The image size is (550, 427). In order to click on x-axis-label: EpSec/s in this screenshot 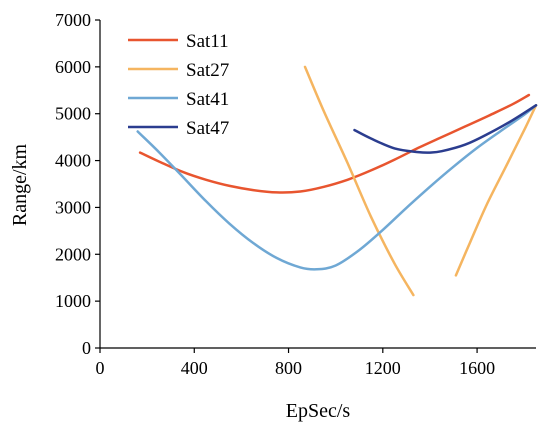, I will do `click(318, 411)`.